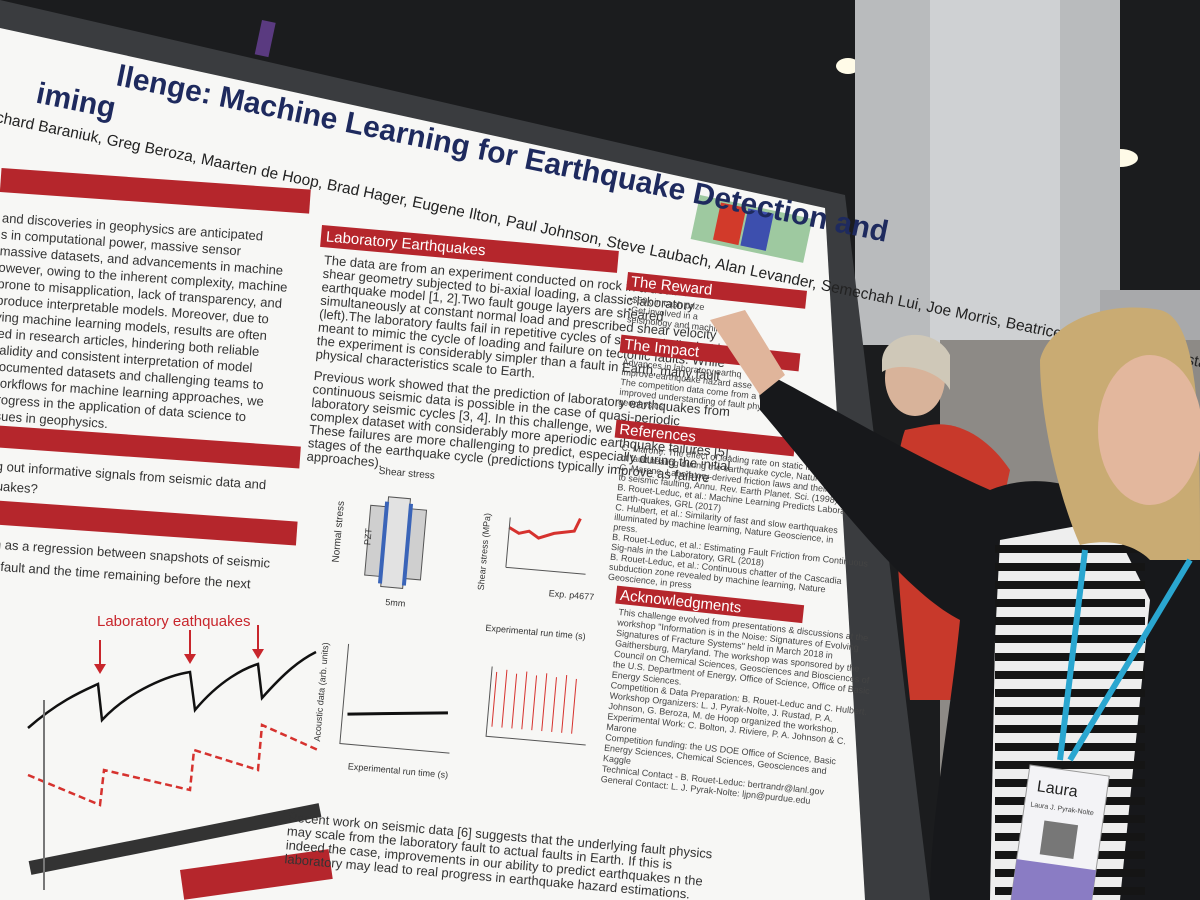 The width and height of the screenshot is (1200, 900). Describe the element at coordinates (265, 38) in the screenshot. I see `ribbon` at that location.